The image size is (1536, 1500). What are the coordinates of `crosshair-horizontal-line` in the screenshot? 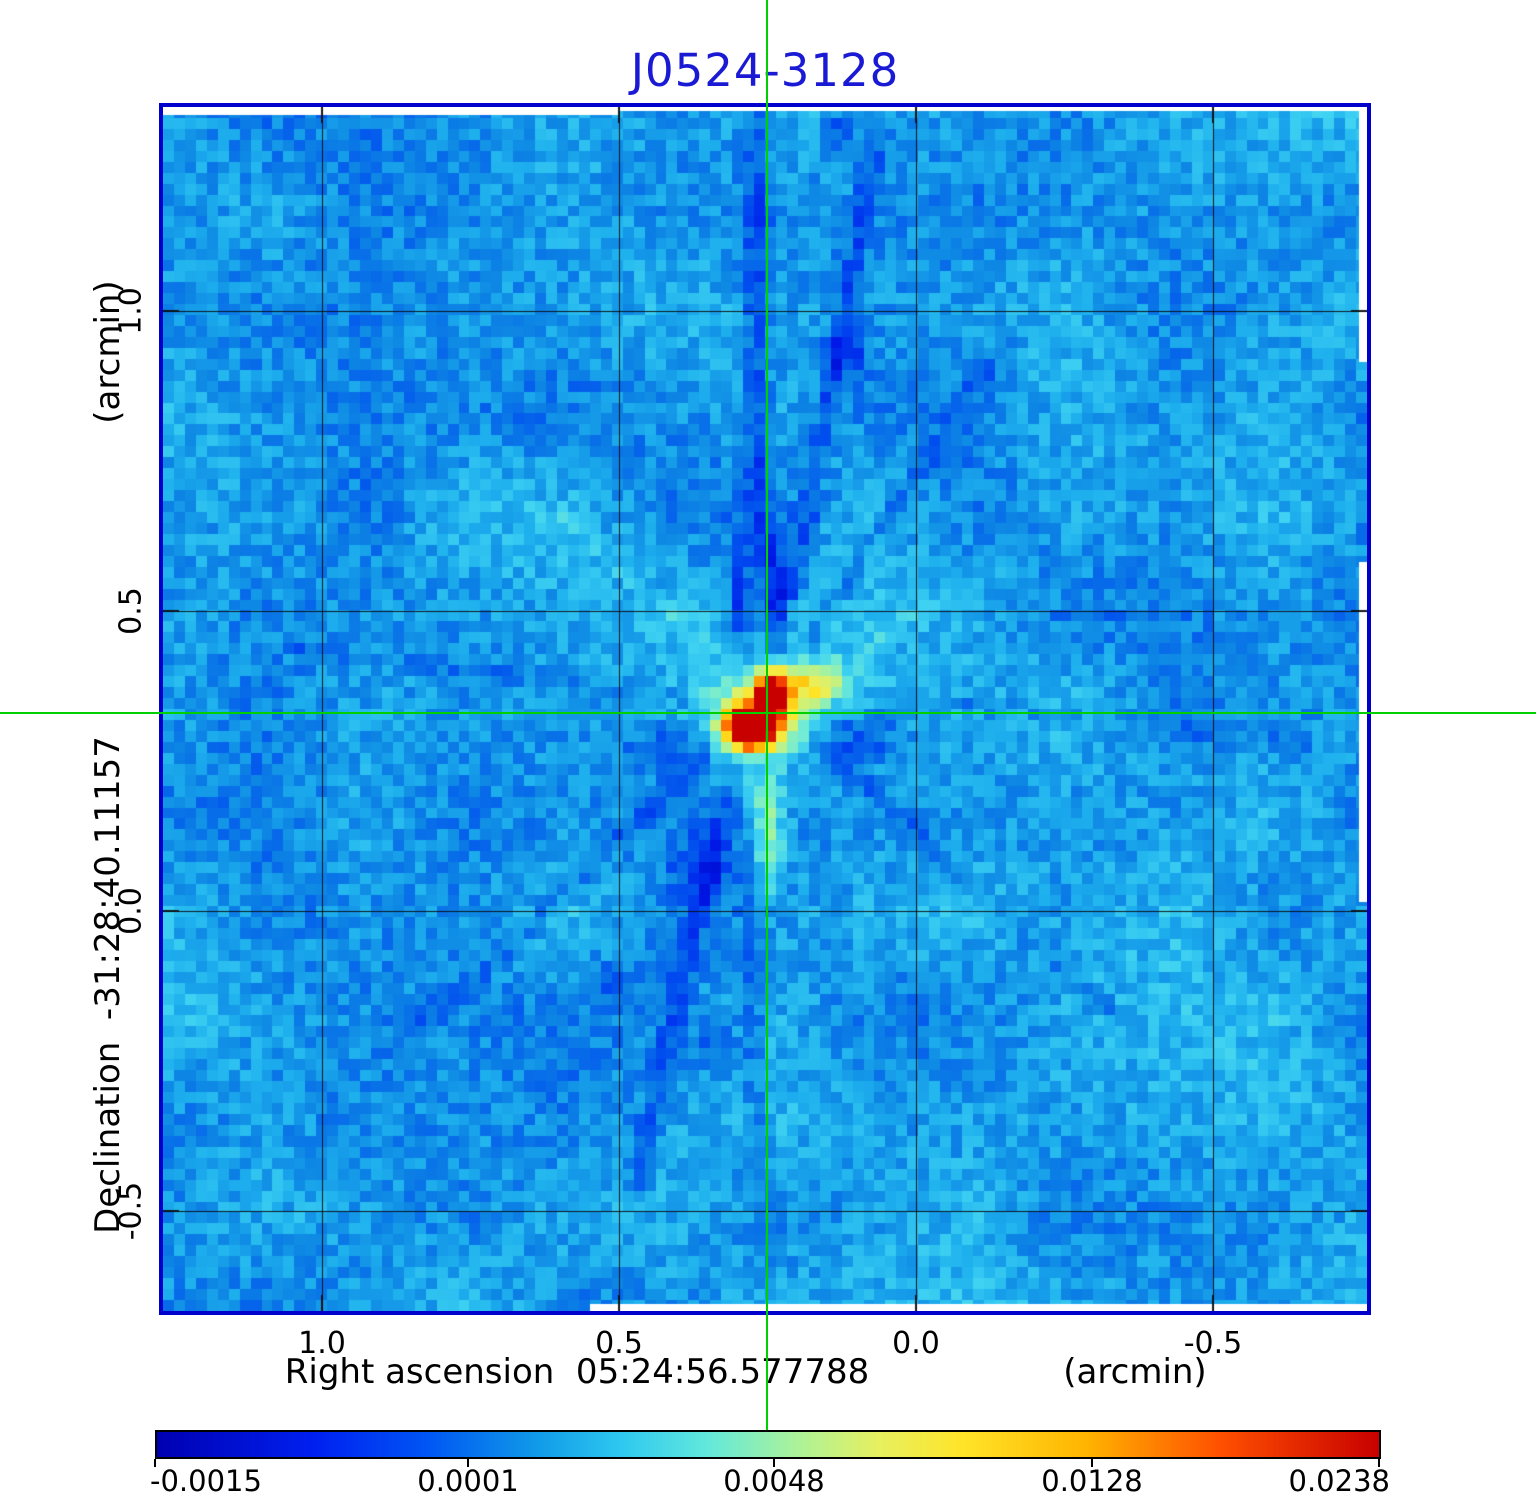 It's located at (768, 713).